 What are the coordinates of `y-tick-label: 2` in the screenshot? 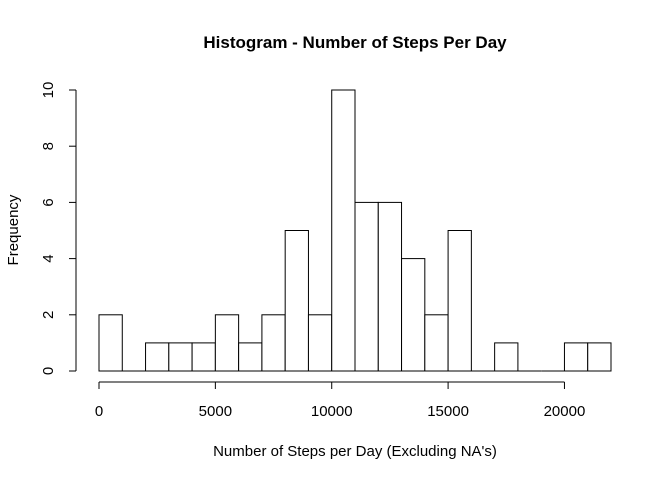 It's located at (48, 315).